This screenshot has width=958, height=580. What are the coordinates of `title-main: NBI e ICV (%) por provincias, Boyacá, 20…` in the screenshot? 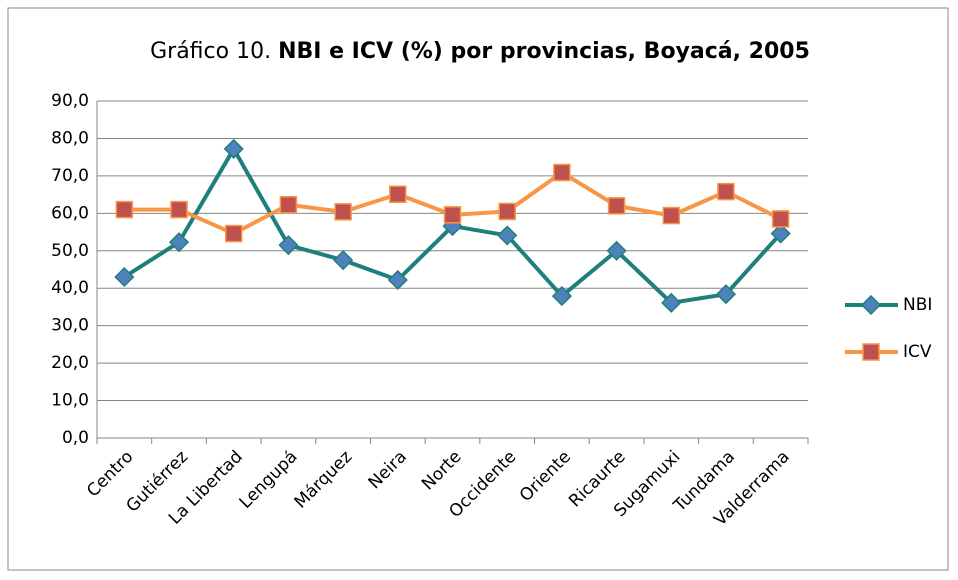 It's located at (544, 51).